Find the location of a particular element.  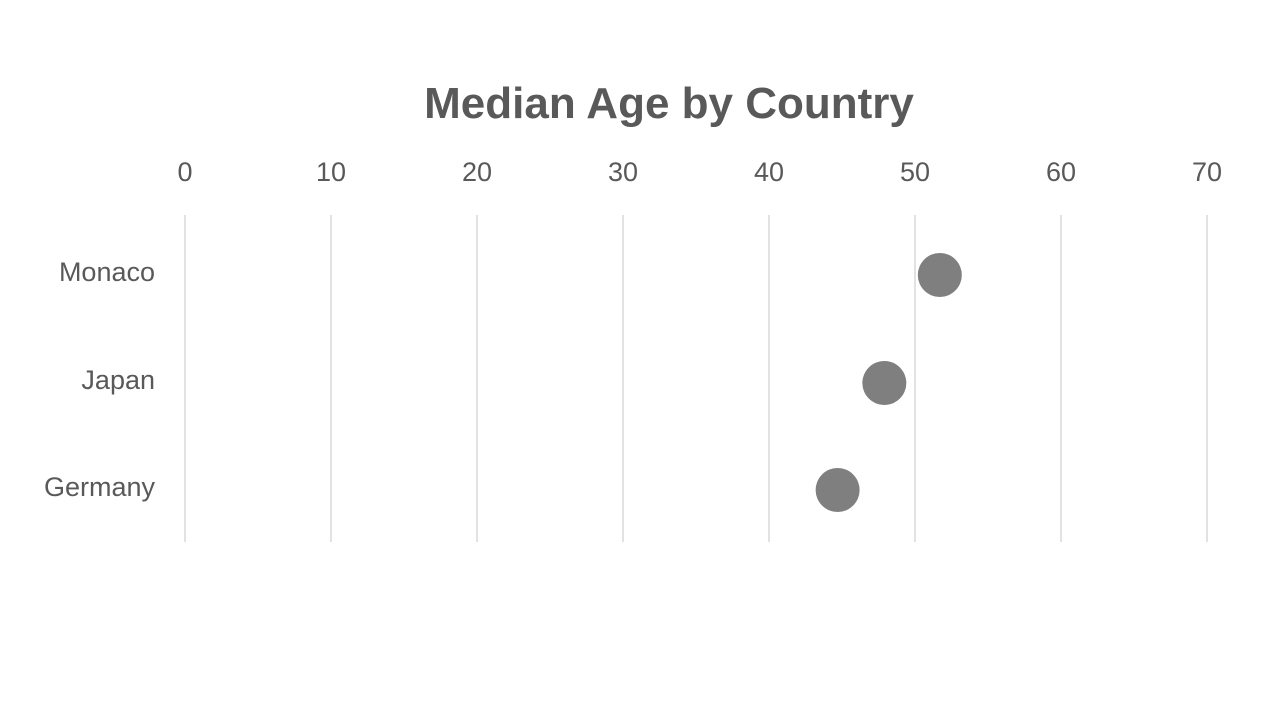

x-tick-label-20: 20 is located at coordinates (477, 172).